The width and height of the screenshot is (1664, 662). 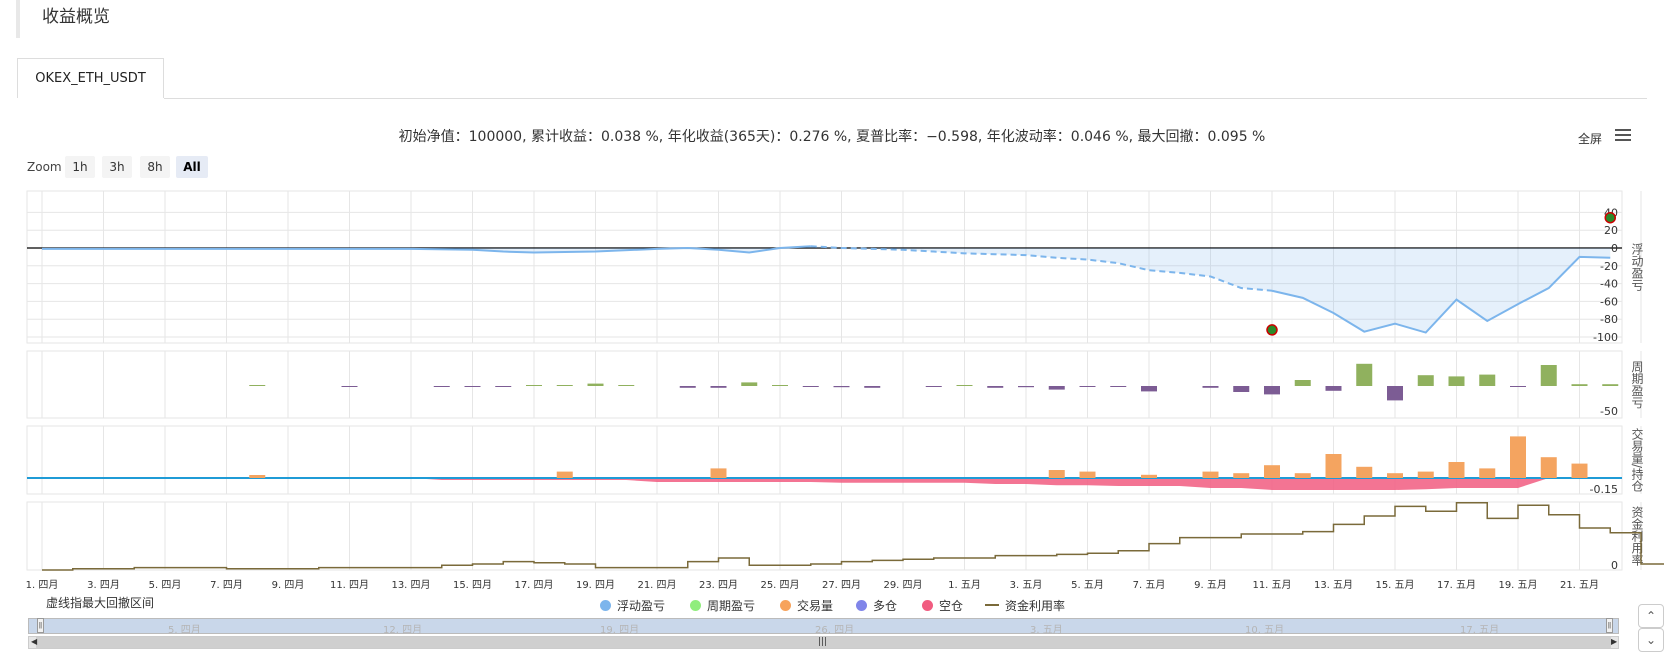 What do you see at coordinates (1637, 536) in the screenshot?
I see `panel-title: 资金利用率` at bounding box center [1637, 536].